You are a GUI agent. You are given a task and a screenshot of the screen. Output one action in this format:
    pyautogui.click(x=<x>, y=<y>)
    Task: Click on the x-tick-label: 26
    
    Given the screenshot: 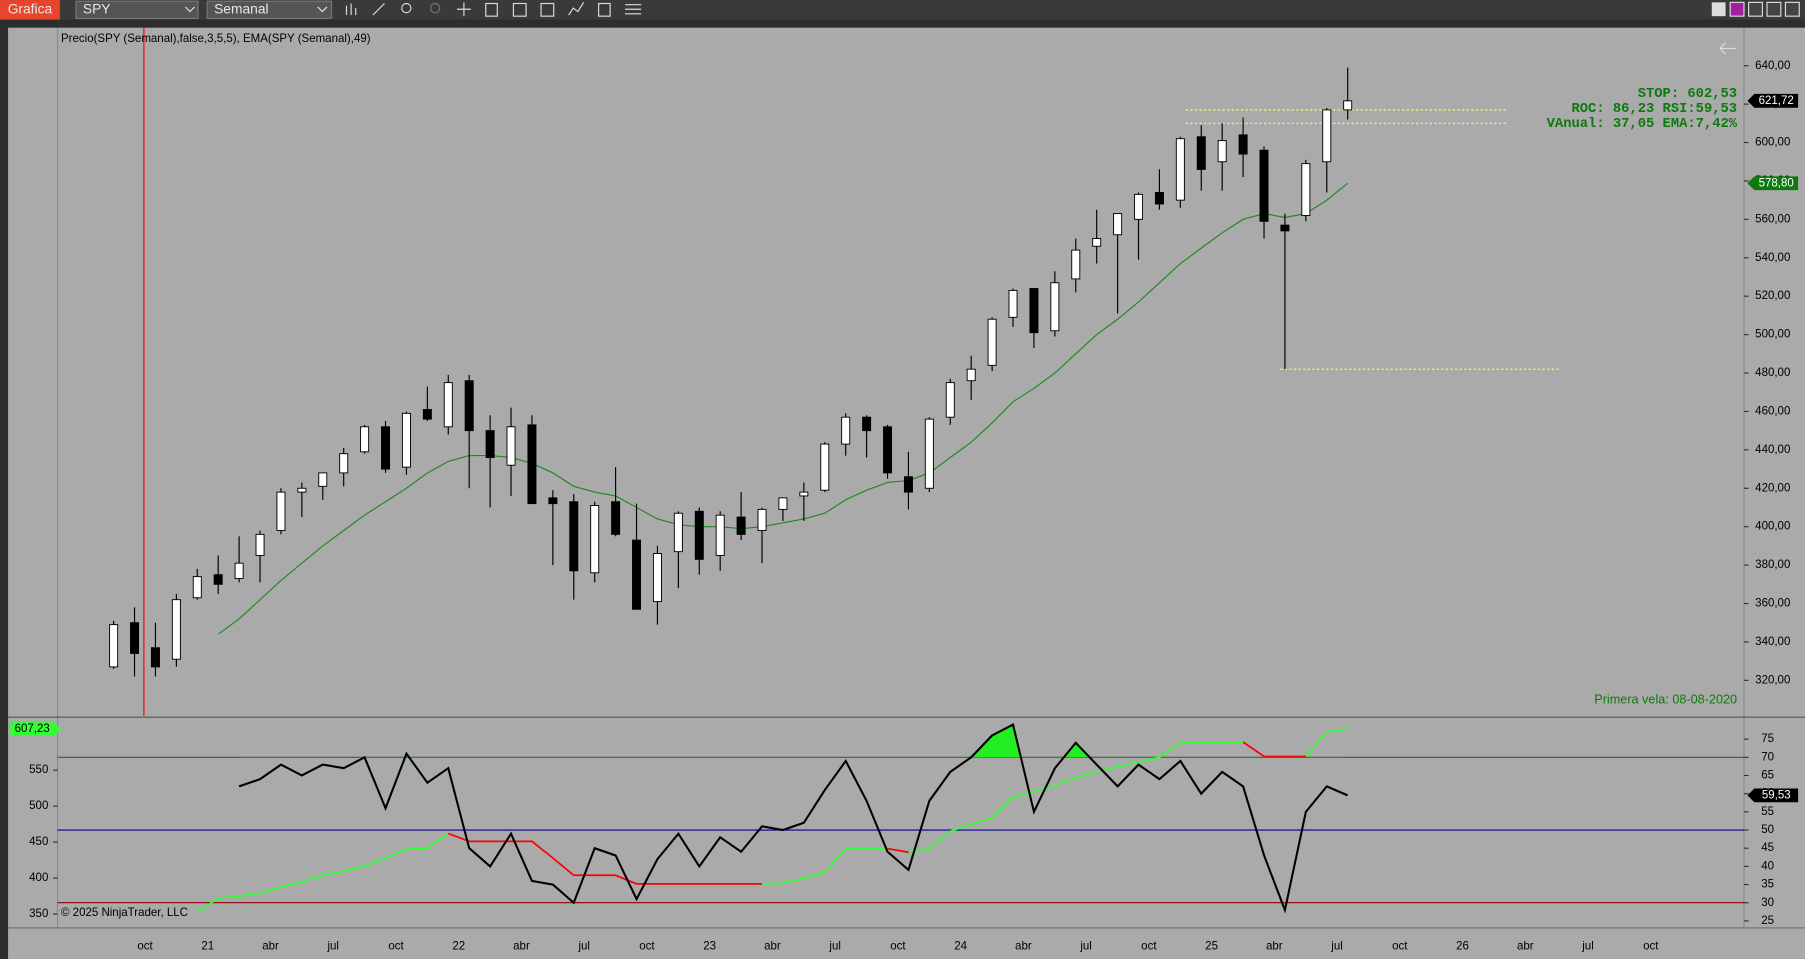 What is the action you would take?
    pyautogui.click(x=1462, y=946)
    